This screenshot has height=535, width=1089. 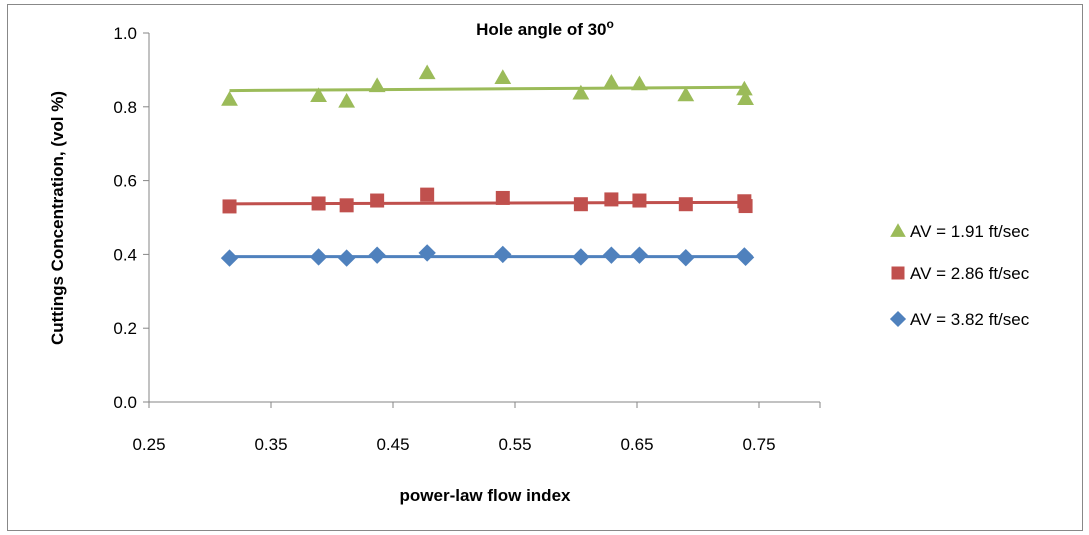 I want to click on y-tick-label: 0.2, so click(x=125, y=328).